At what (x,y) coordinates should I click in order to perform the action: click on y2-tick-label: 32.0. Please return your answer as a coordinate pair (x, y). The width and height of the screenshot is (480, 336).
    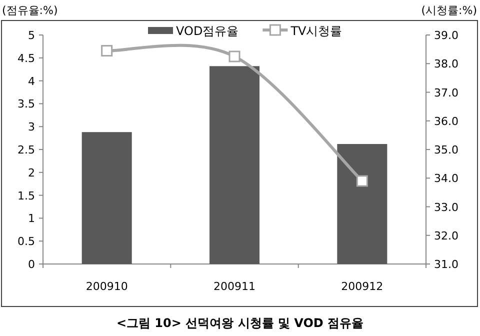
    Looking at the image, I should click on (446, 235).